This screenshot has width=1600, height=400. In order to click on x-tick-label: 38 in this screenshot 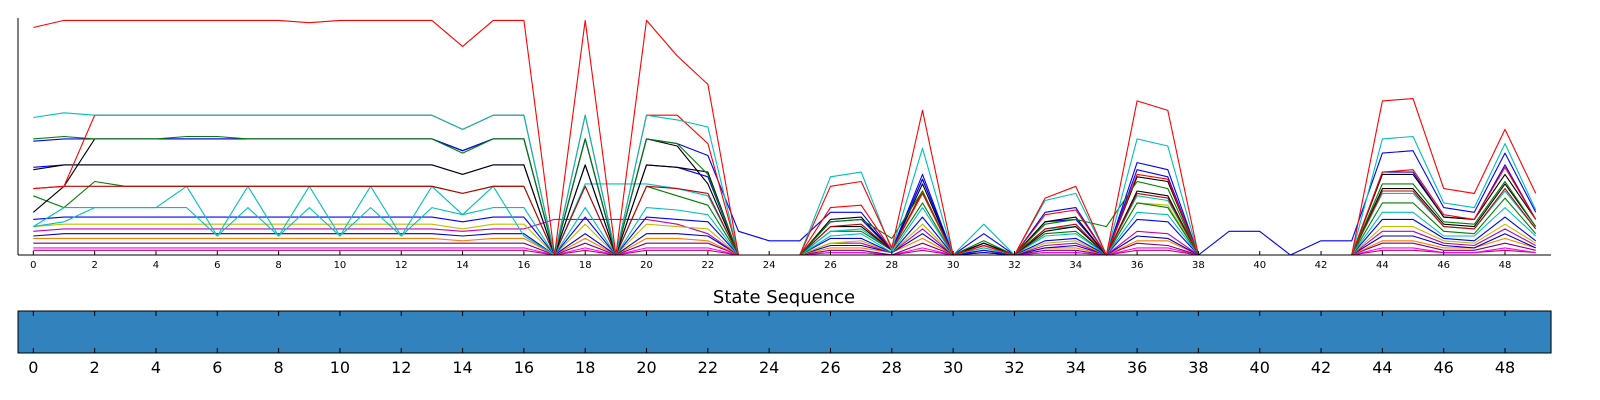, I will do `click(1198, 265)`.